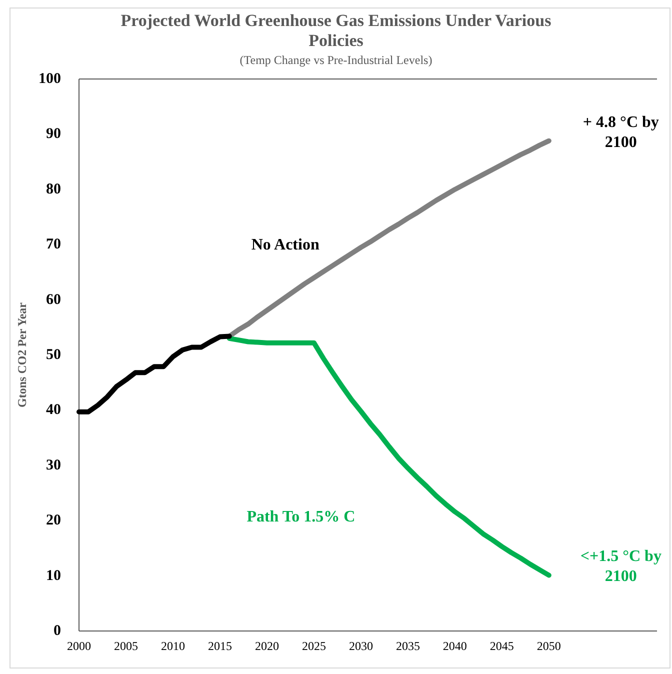 The width and height of the screenshot is (672, 674). I want to click on y-tick-label: 50, so click(53, 355).